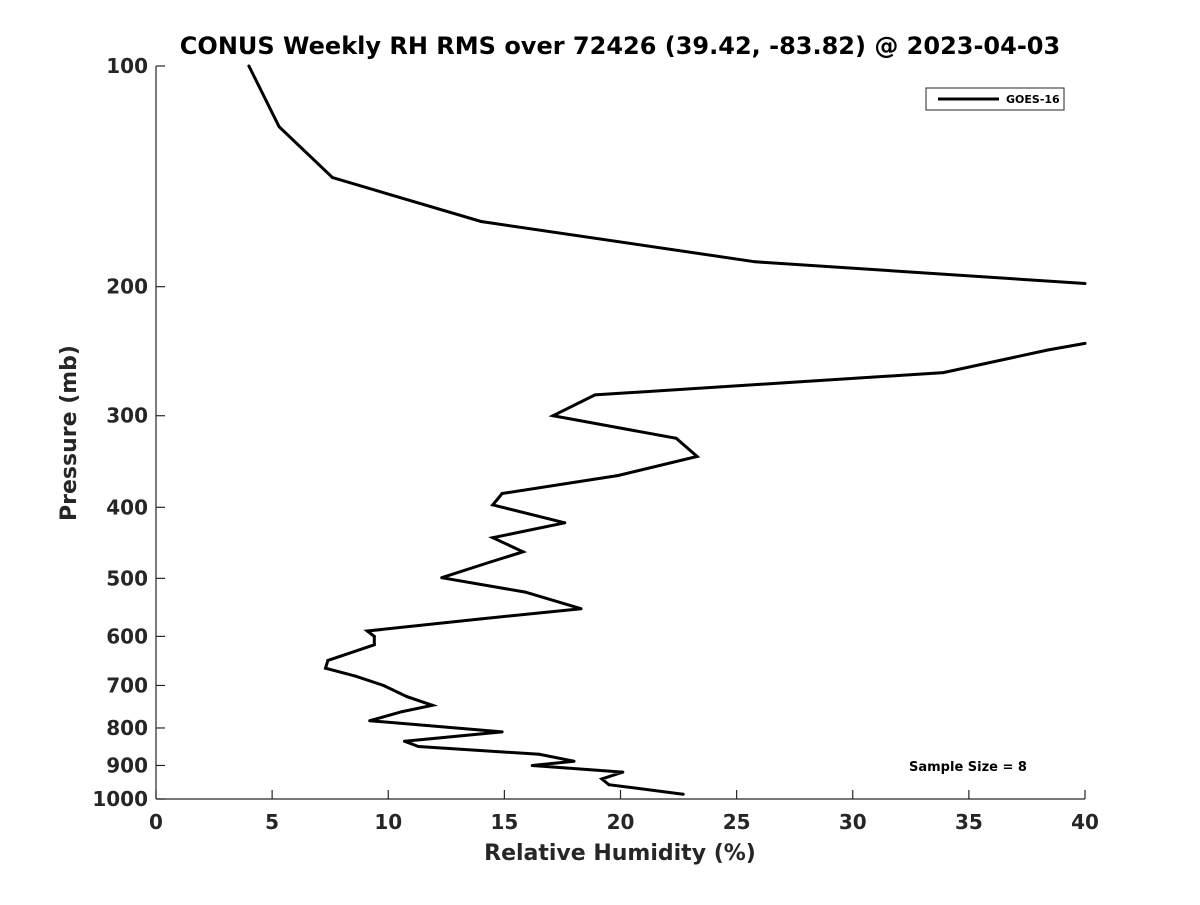  I want to click on x-tick-label: 35, so click(969, 822).